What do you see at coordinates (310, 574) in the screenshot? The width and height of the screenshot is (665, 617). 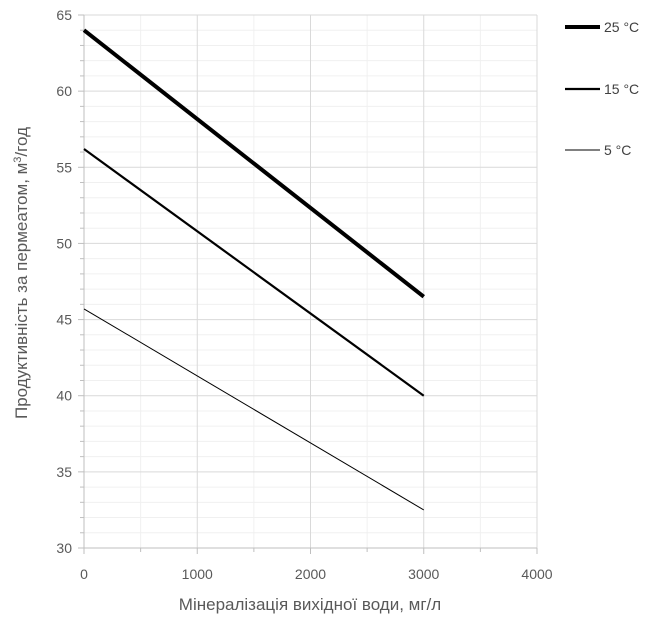 I see `x-tick-label: 2000` at bounding box center [310, 574].